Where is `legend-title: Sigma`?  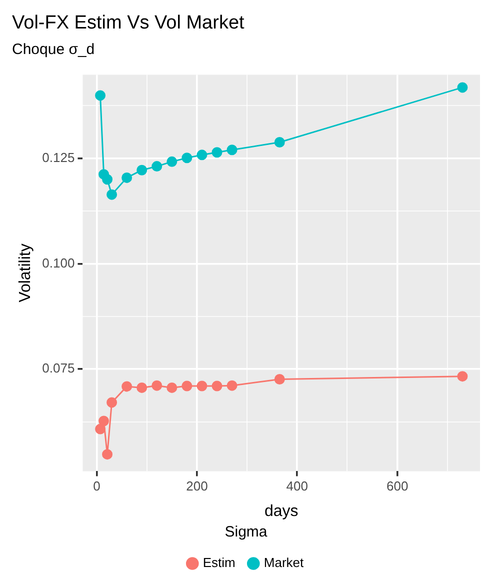
legend-title: Sigma is located at coordinates (246, 532).